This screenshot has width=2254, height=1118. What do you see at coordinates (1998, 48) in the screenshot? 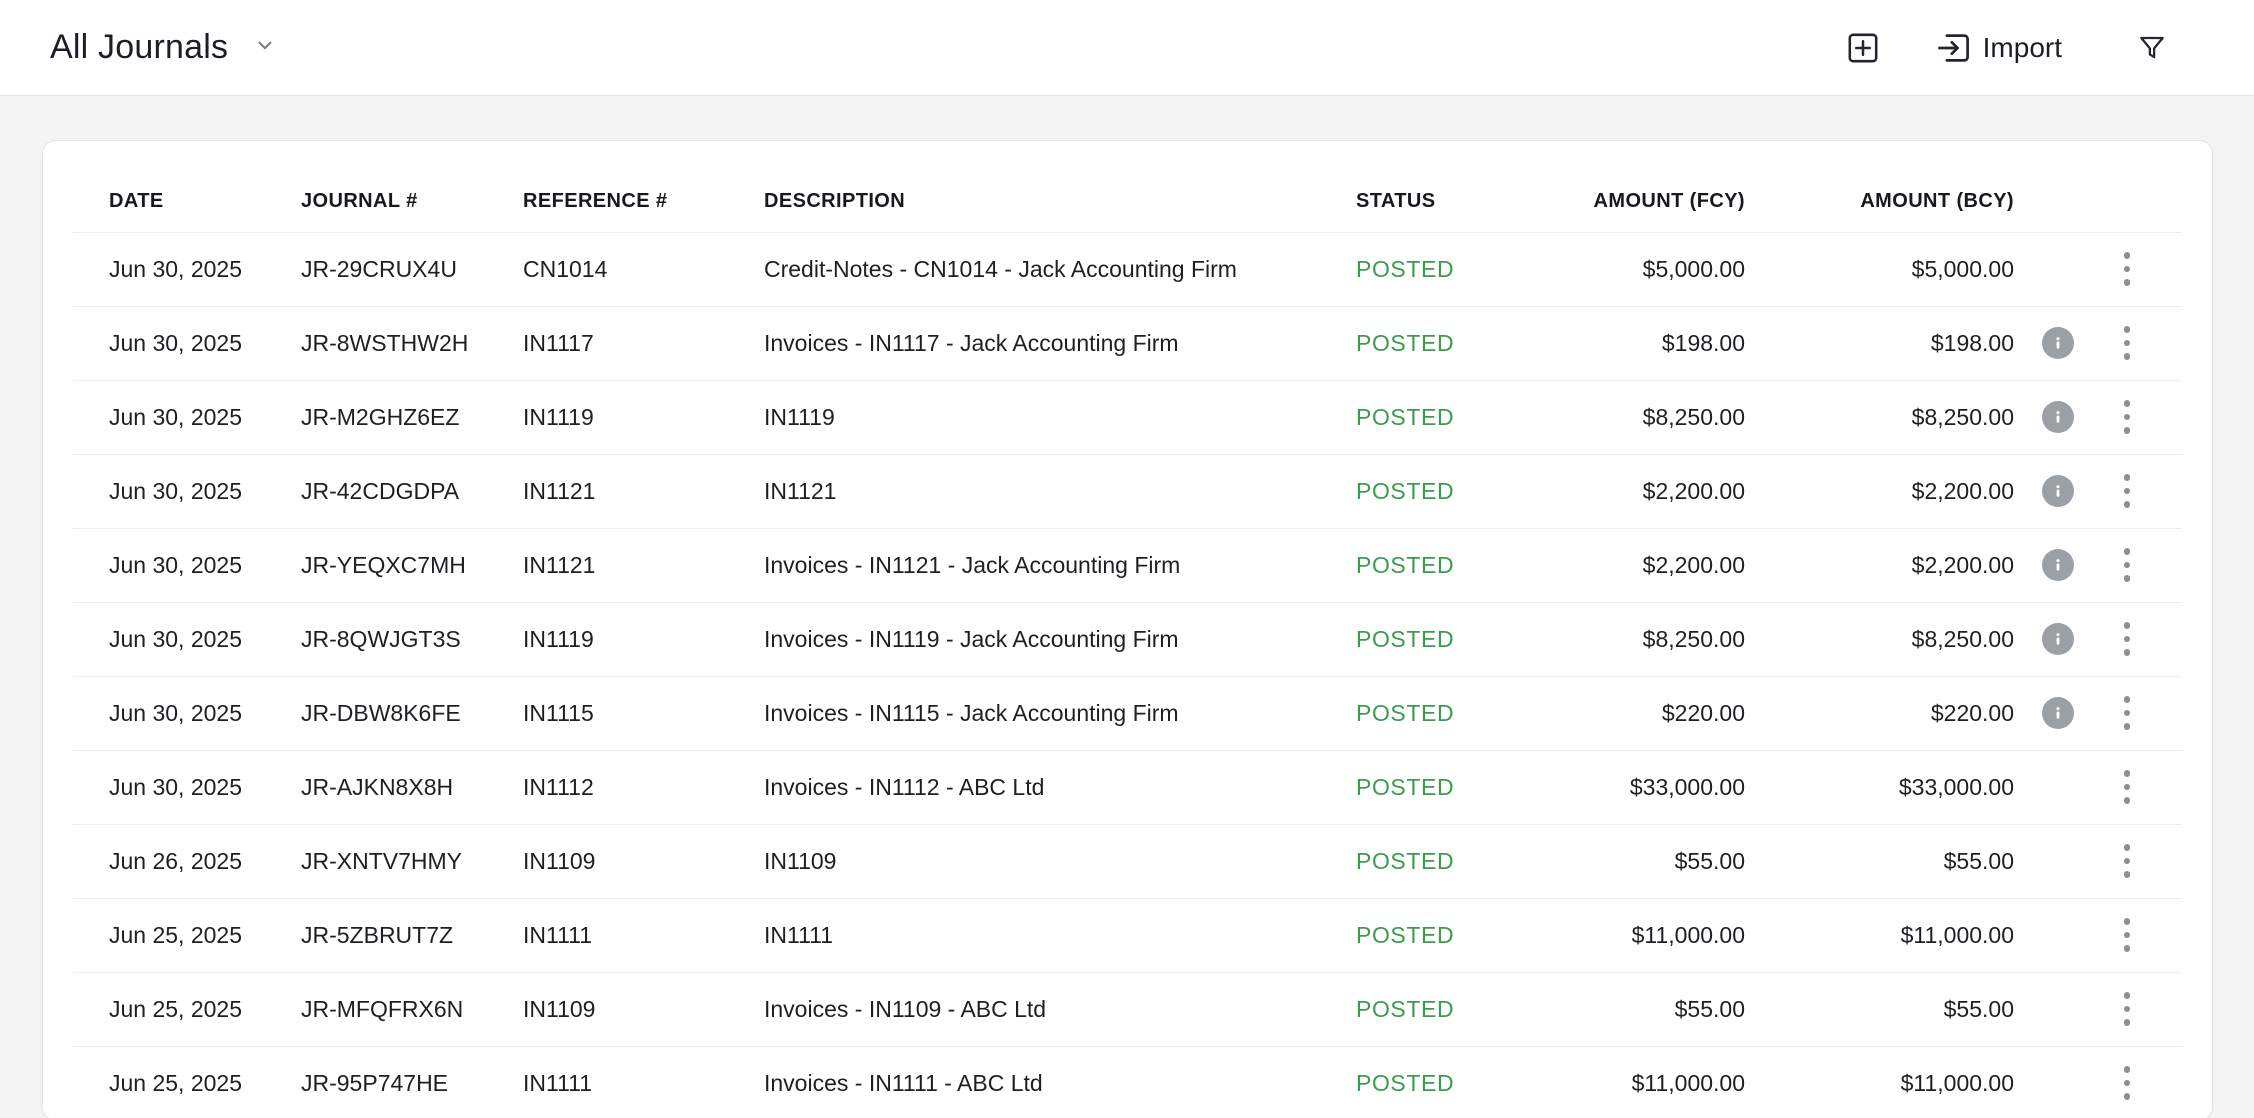
I see `import-button: Import` at bounding box center [1998, 48].